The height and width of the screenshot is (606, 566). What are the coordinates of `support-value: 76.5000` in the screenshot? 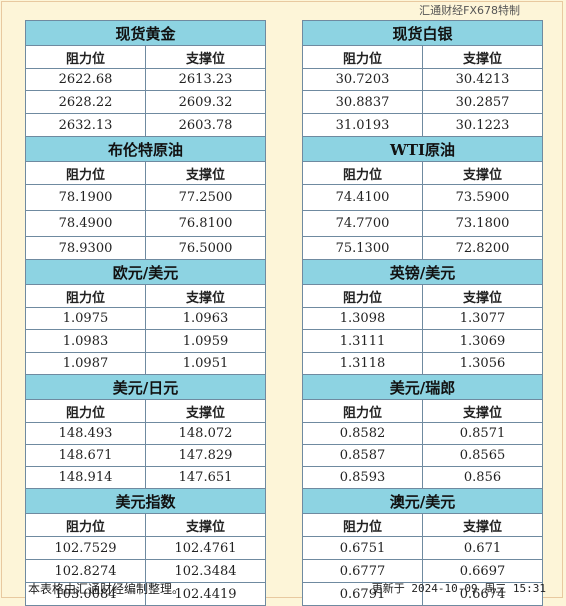 It's located at (205, 248).